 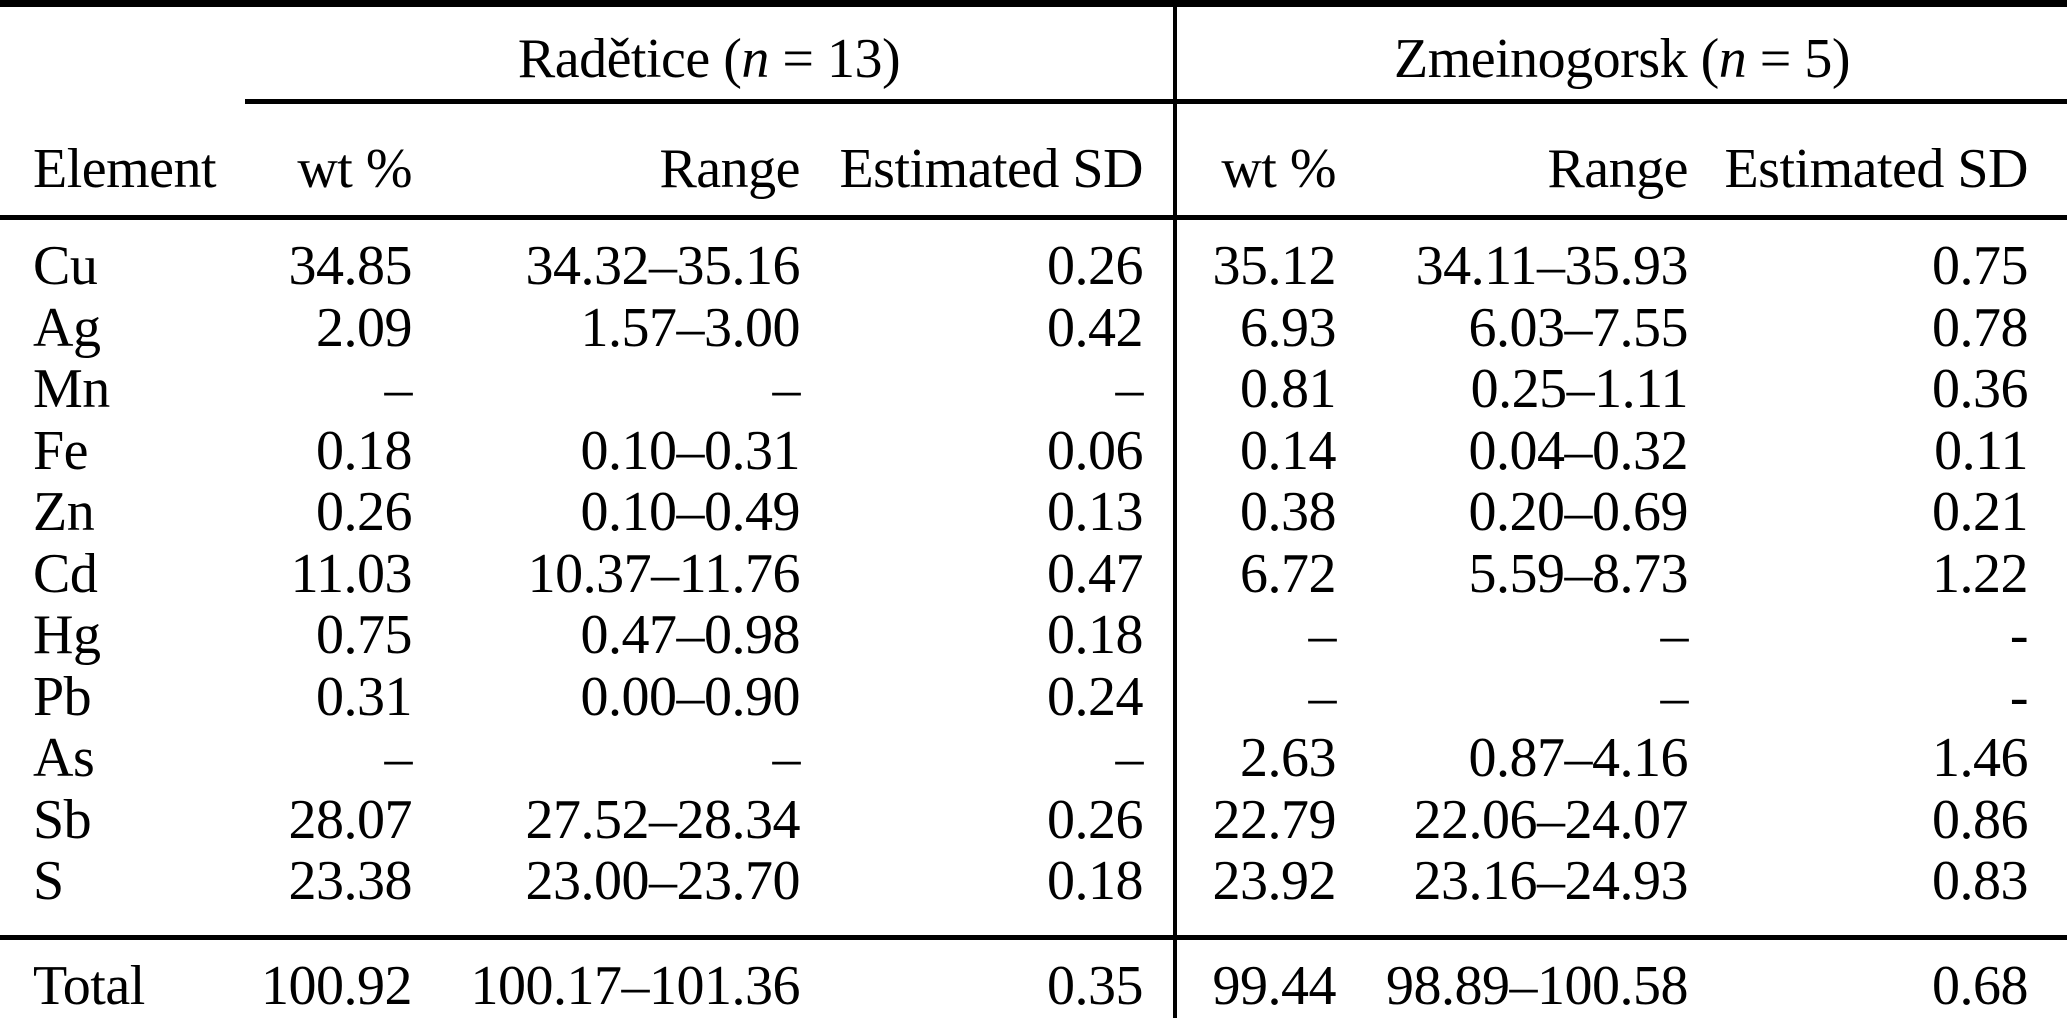 What do you see at coordinates (1257, 574) in the screenshot?
I see `value-cell: 6.72` at bounding box center [1257, 574].